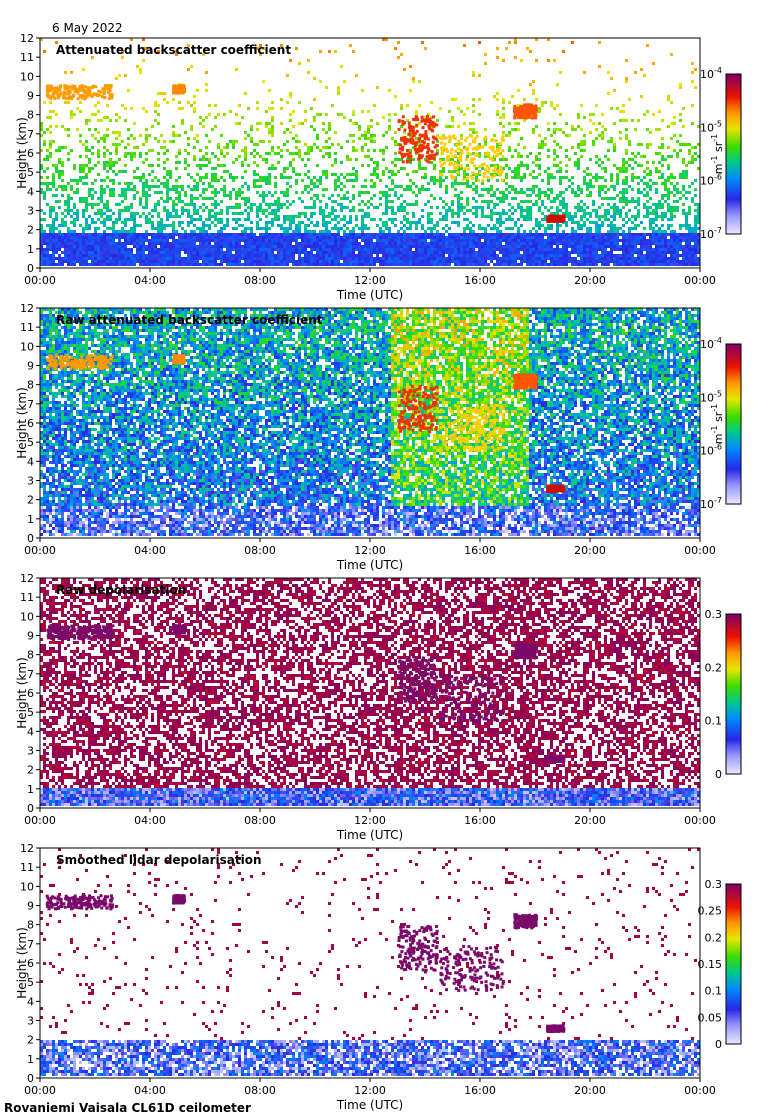 The image size is (780, 1120). What do you see at coordinates (710, 964) in the screenshot?
I see `colorbar-tick-label: 0.15` at bounding box center [710, 964].